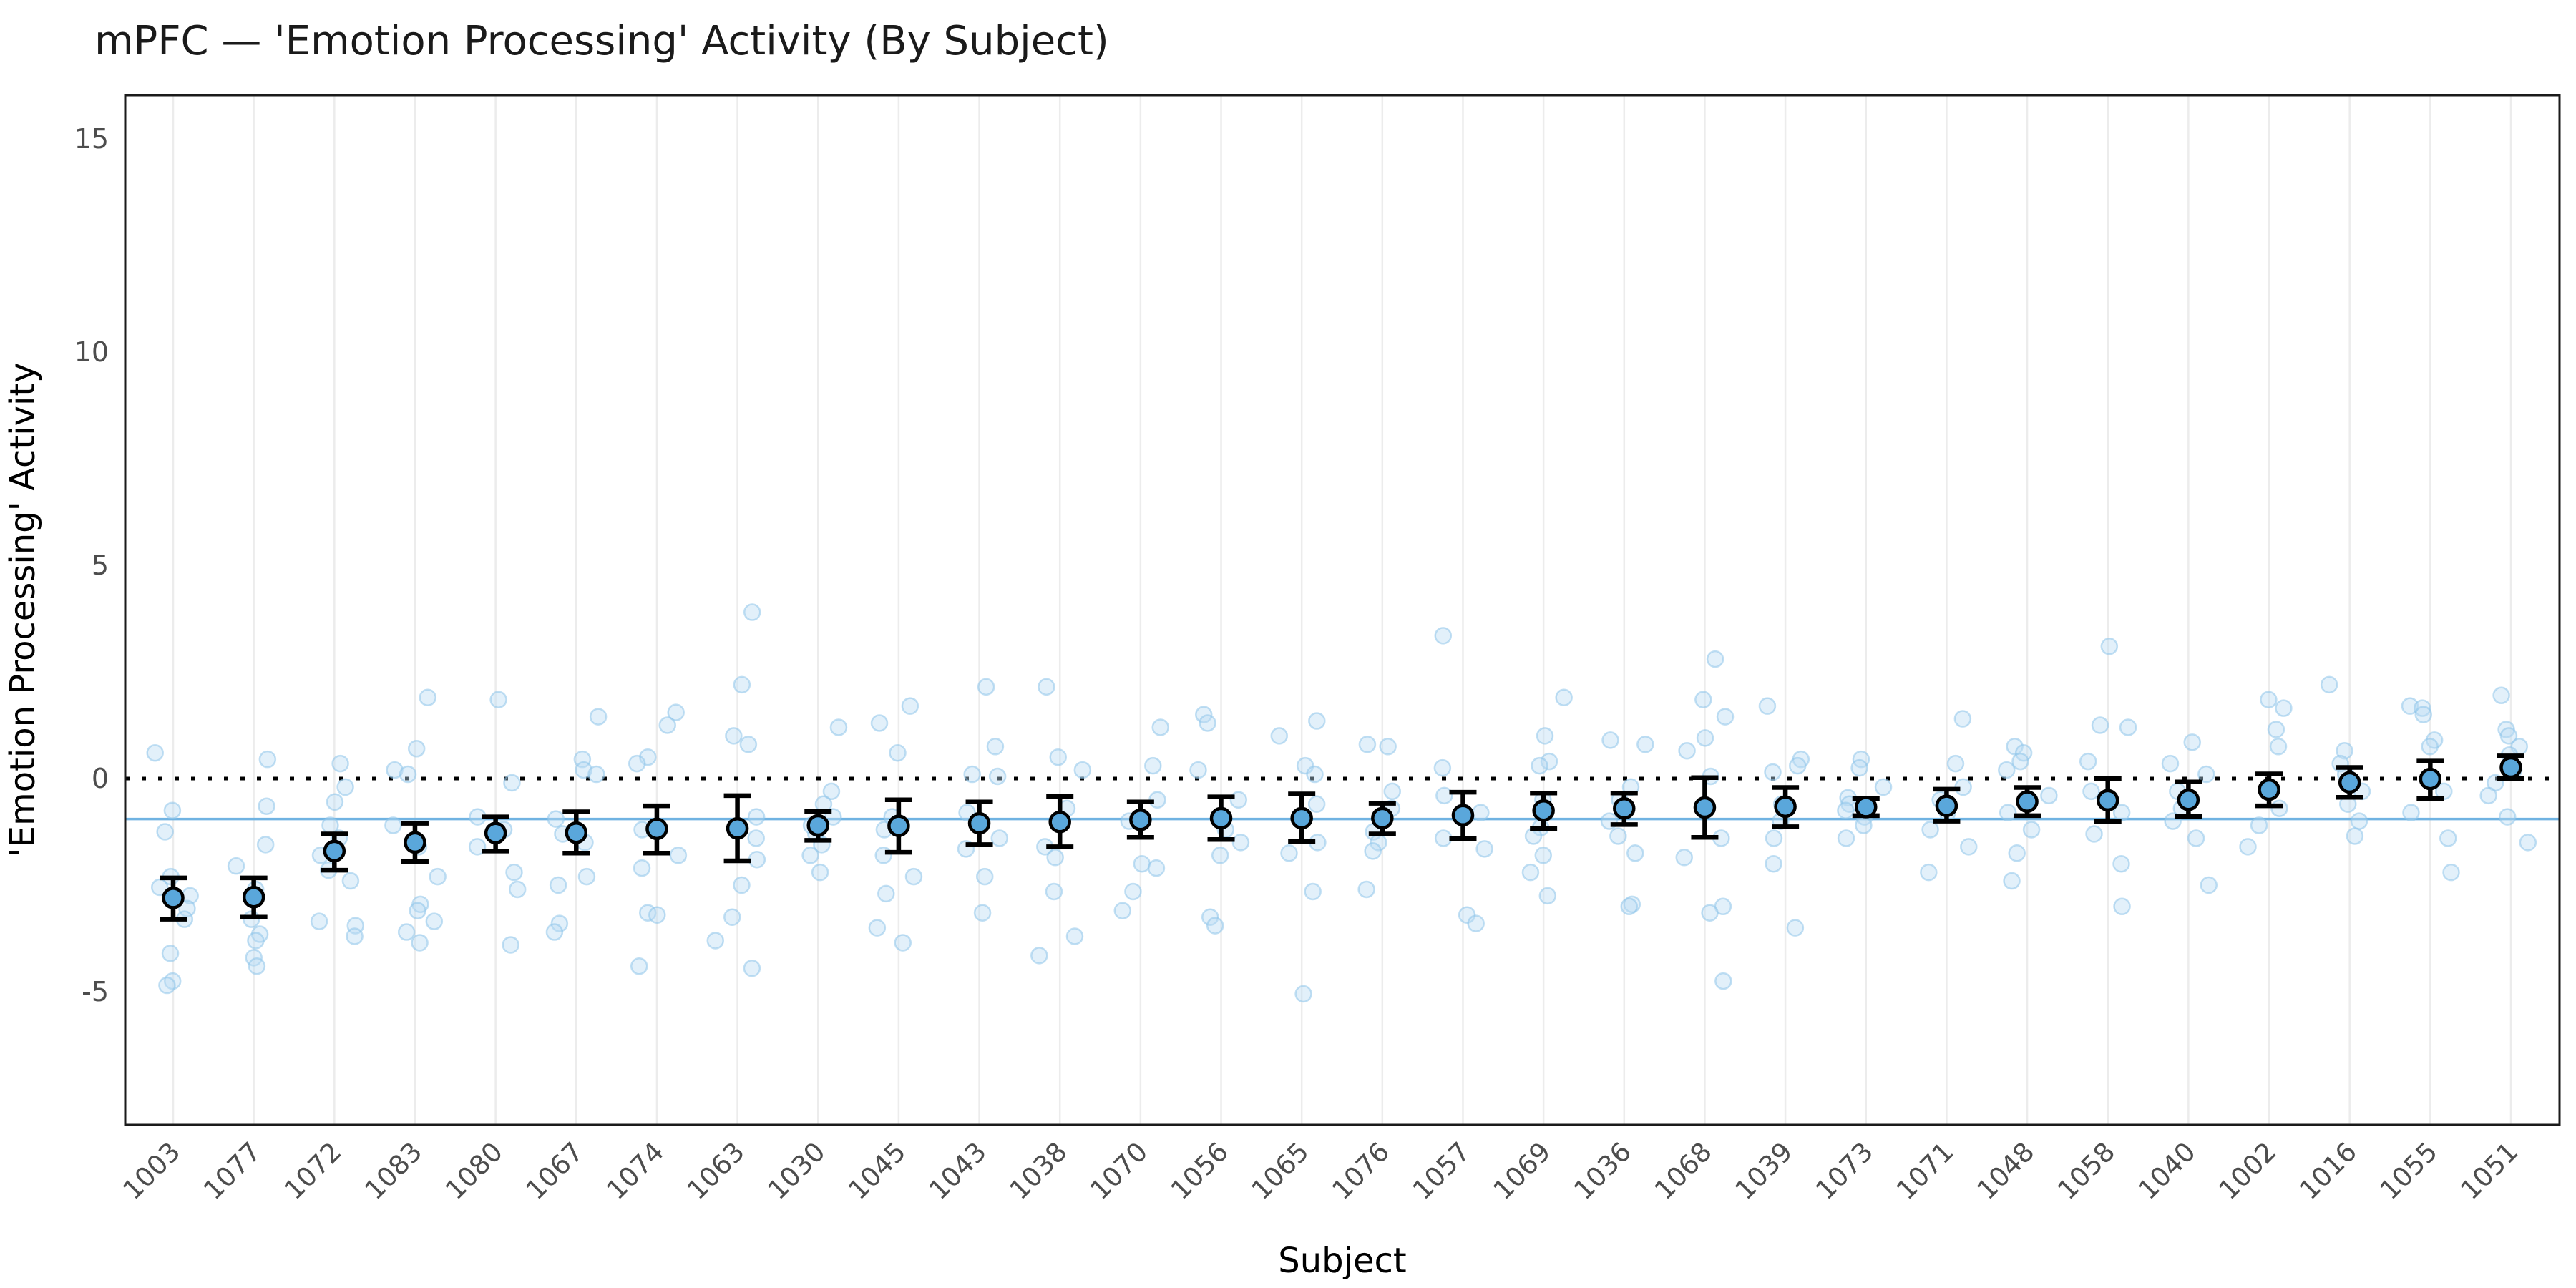  What do you see at coordinates (393, 1171) in the screenshot?
I see `x-tick-label: 1083` at bounding box center [393, 1171].